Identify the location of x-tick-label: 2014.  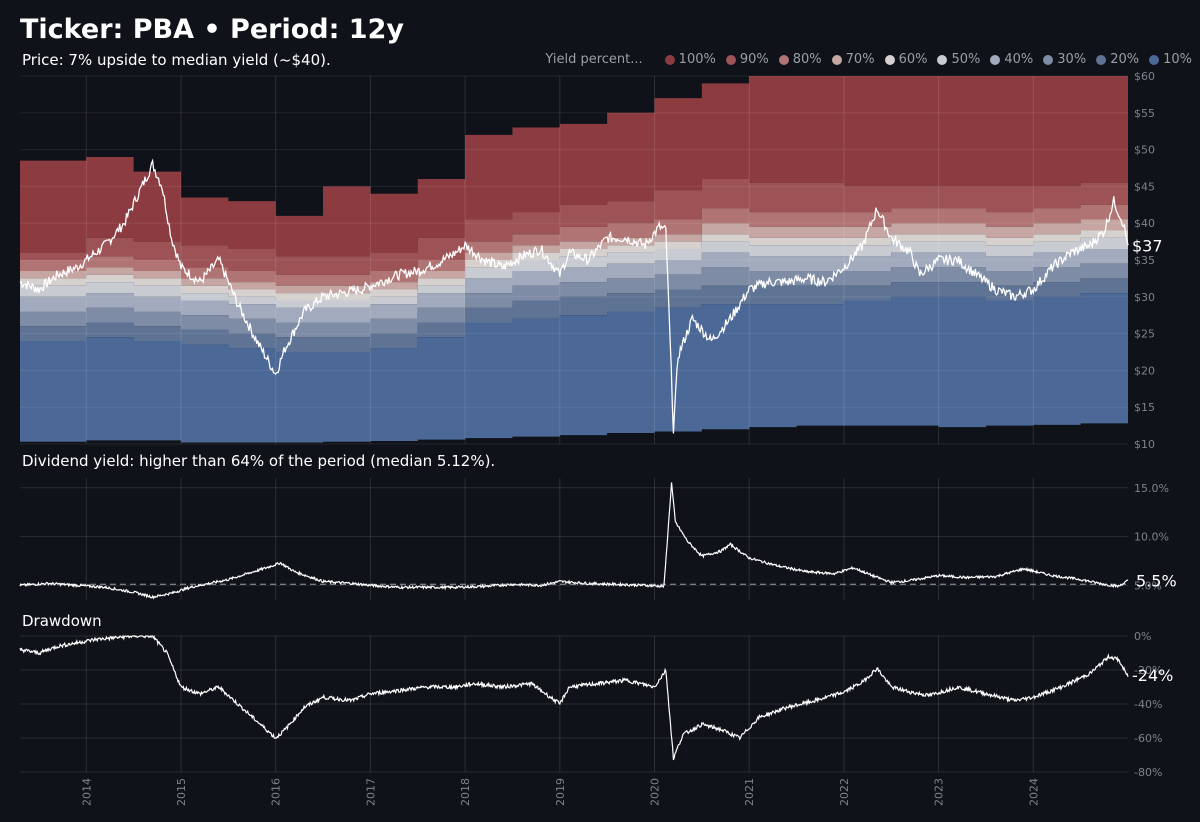
(86, 792).